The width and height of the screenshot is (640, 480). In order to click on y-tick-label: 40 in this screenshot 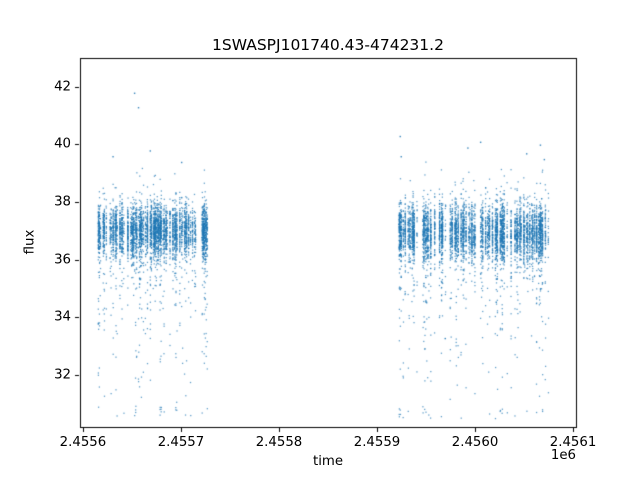, I will do `click(62, 144)`.